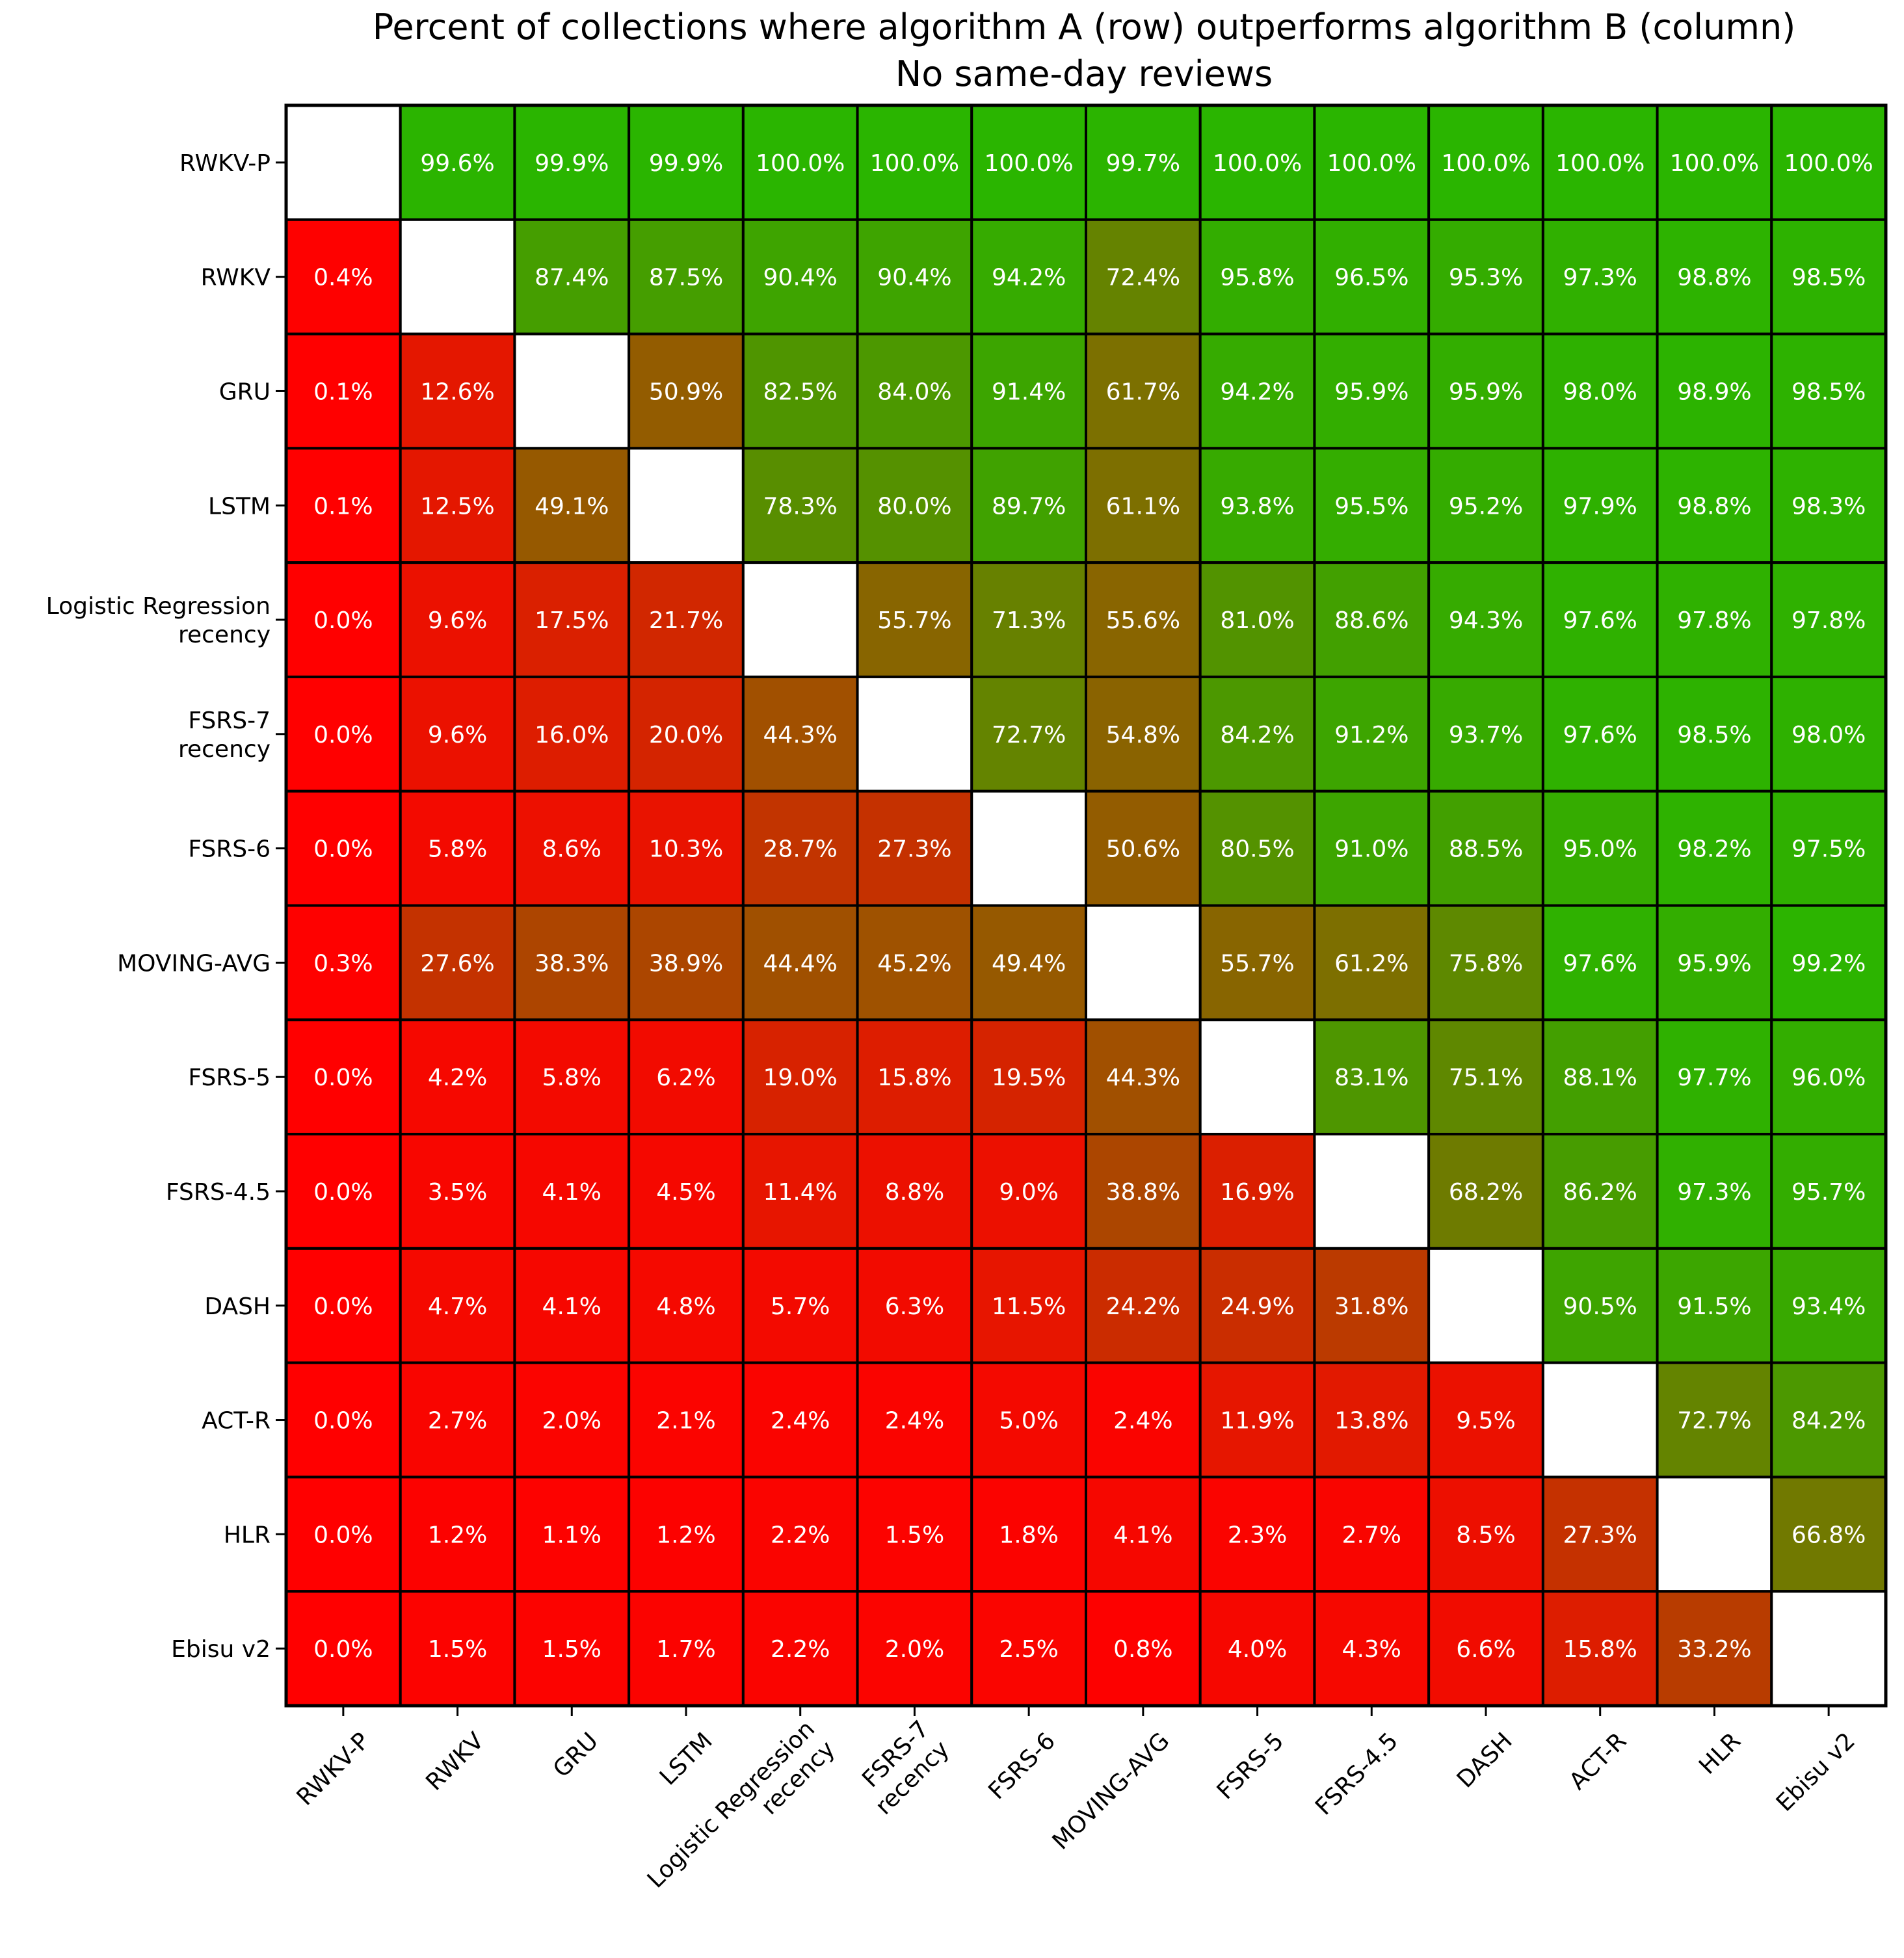  Describe the element at coordinates (1600, 735) in the screenshot. I see `cell-value-label: 97.6%` at that location.